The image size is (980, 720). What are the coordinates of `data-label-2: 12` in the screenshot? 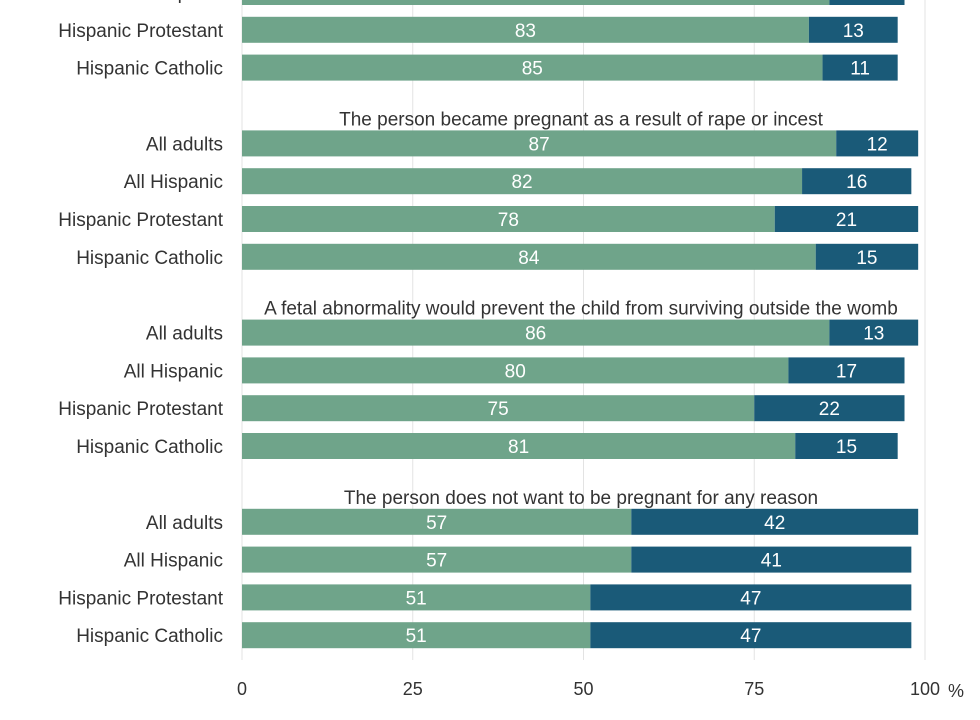 It's located at (877, 144).